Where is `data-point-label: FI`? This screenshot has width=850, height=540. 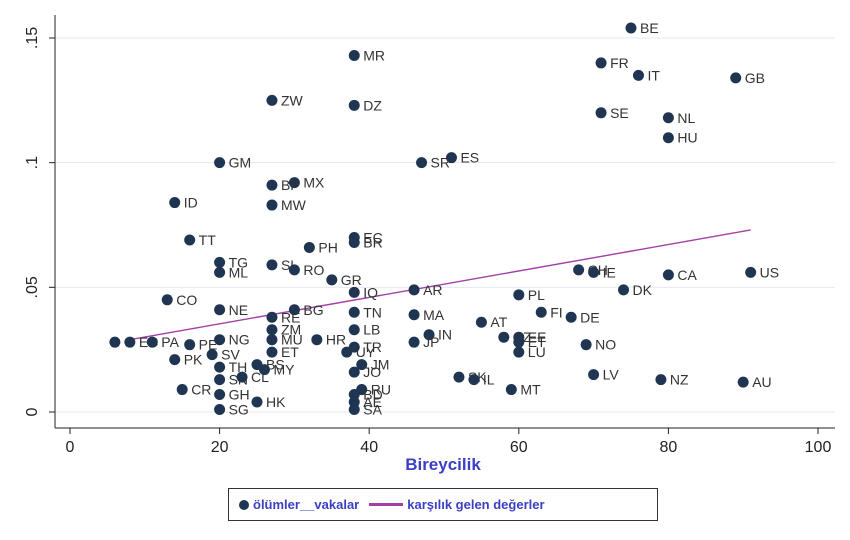 data-point-label: FI is located at coordinates (556, 312).